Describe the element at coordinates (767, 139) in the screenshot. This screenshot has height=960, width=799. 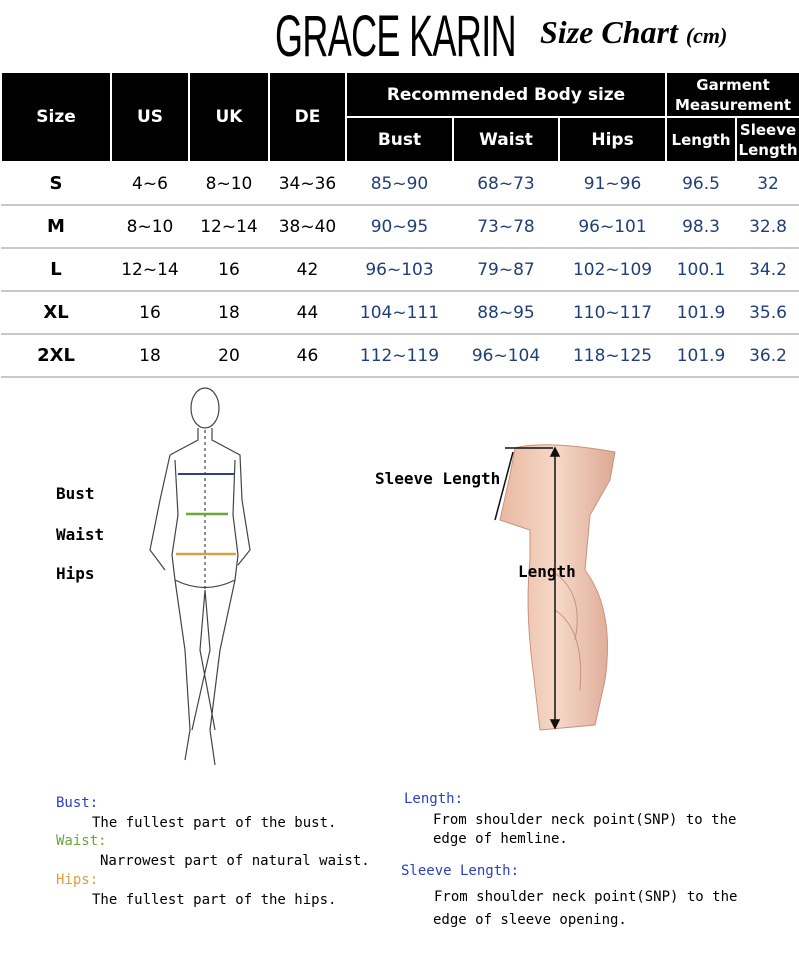
I see `header-sleeve: Sleeve Length` at that location.